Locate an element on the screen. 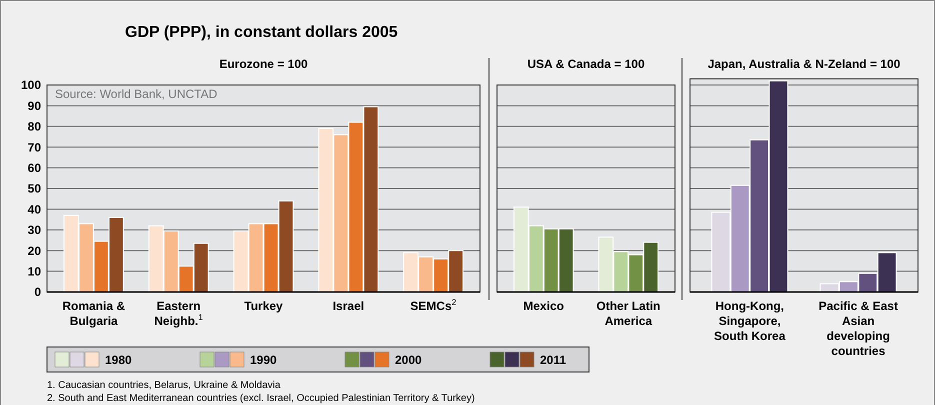 This screenshot has width=935, height=405. y-tick-label: 100 is located at coordinates (31, 85).